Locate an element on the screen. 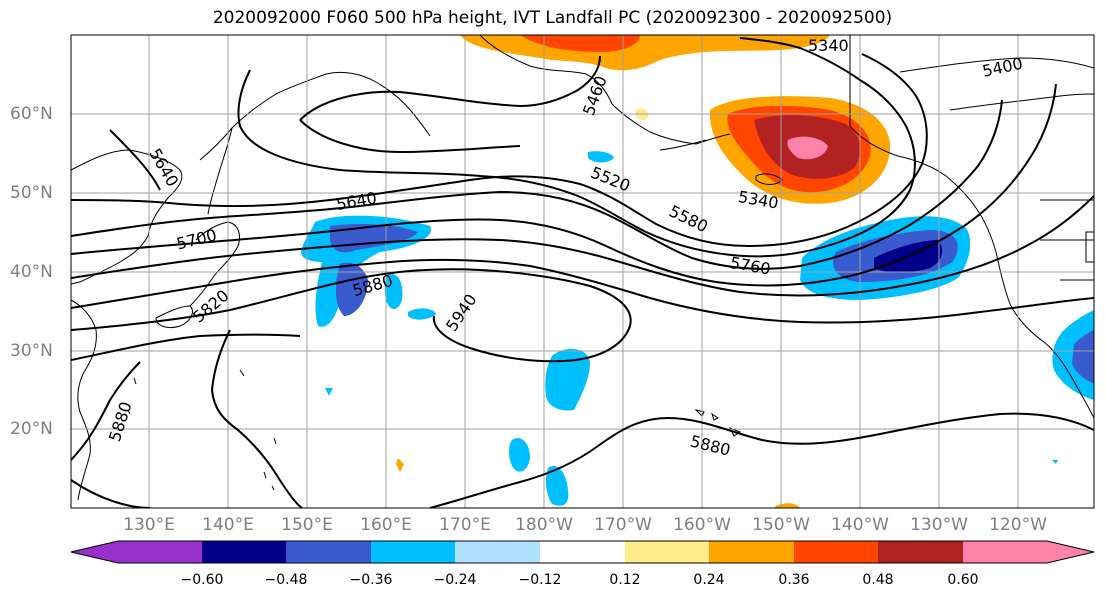 The height and width of the screenshot is (601, 1105). lat-label: 20°N is located at coordinates (31, 429).